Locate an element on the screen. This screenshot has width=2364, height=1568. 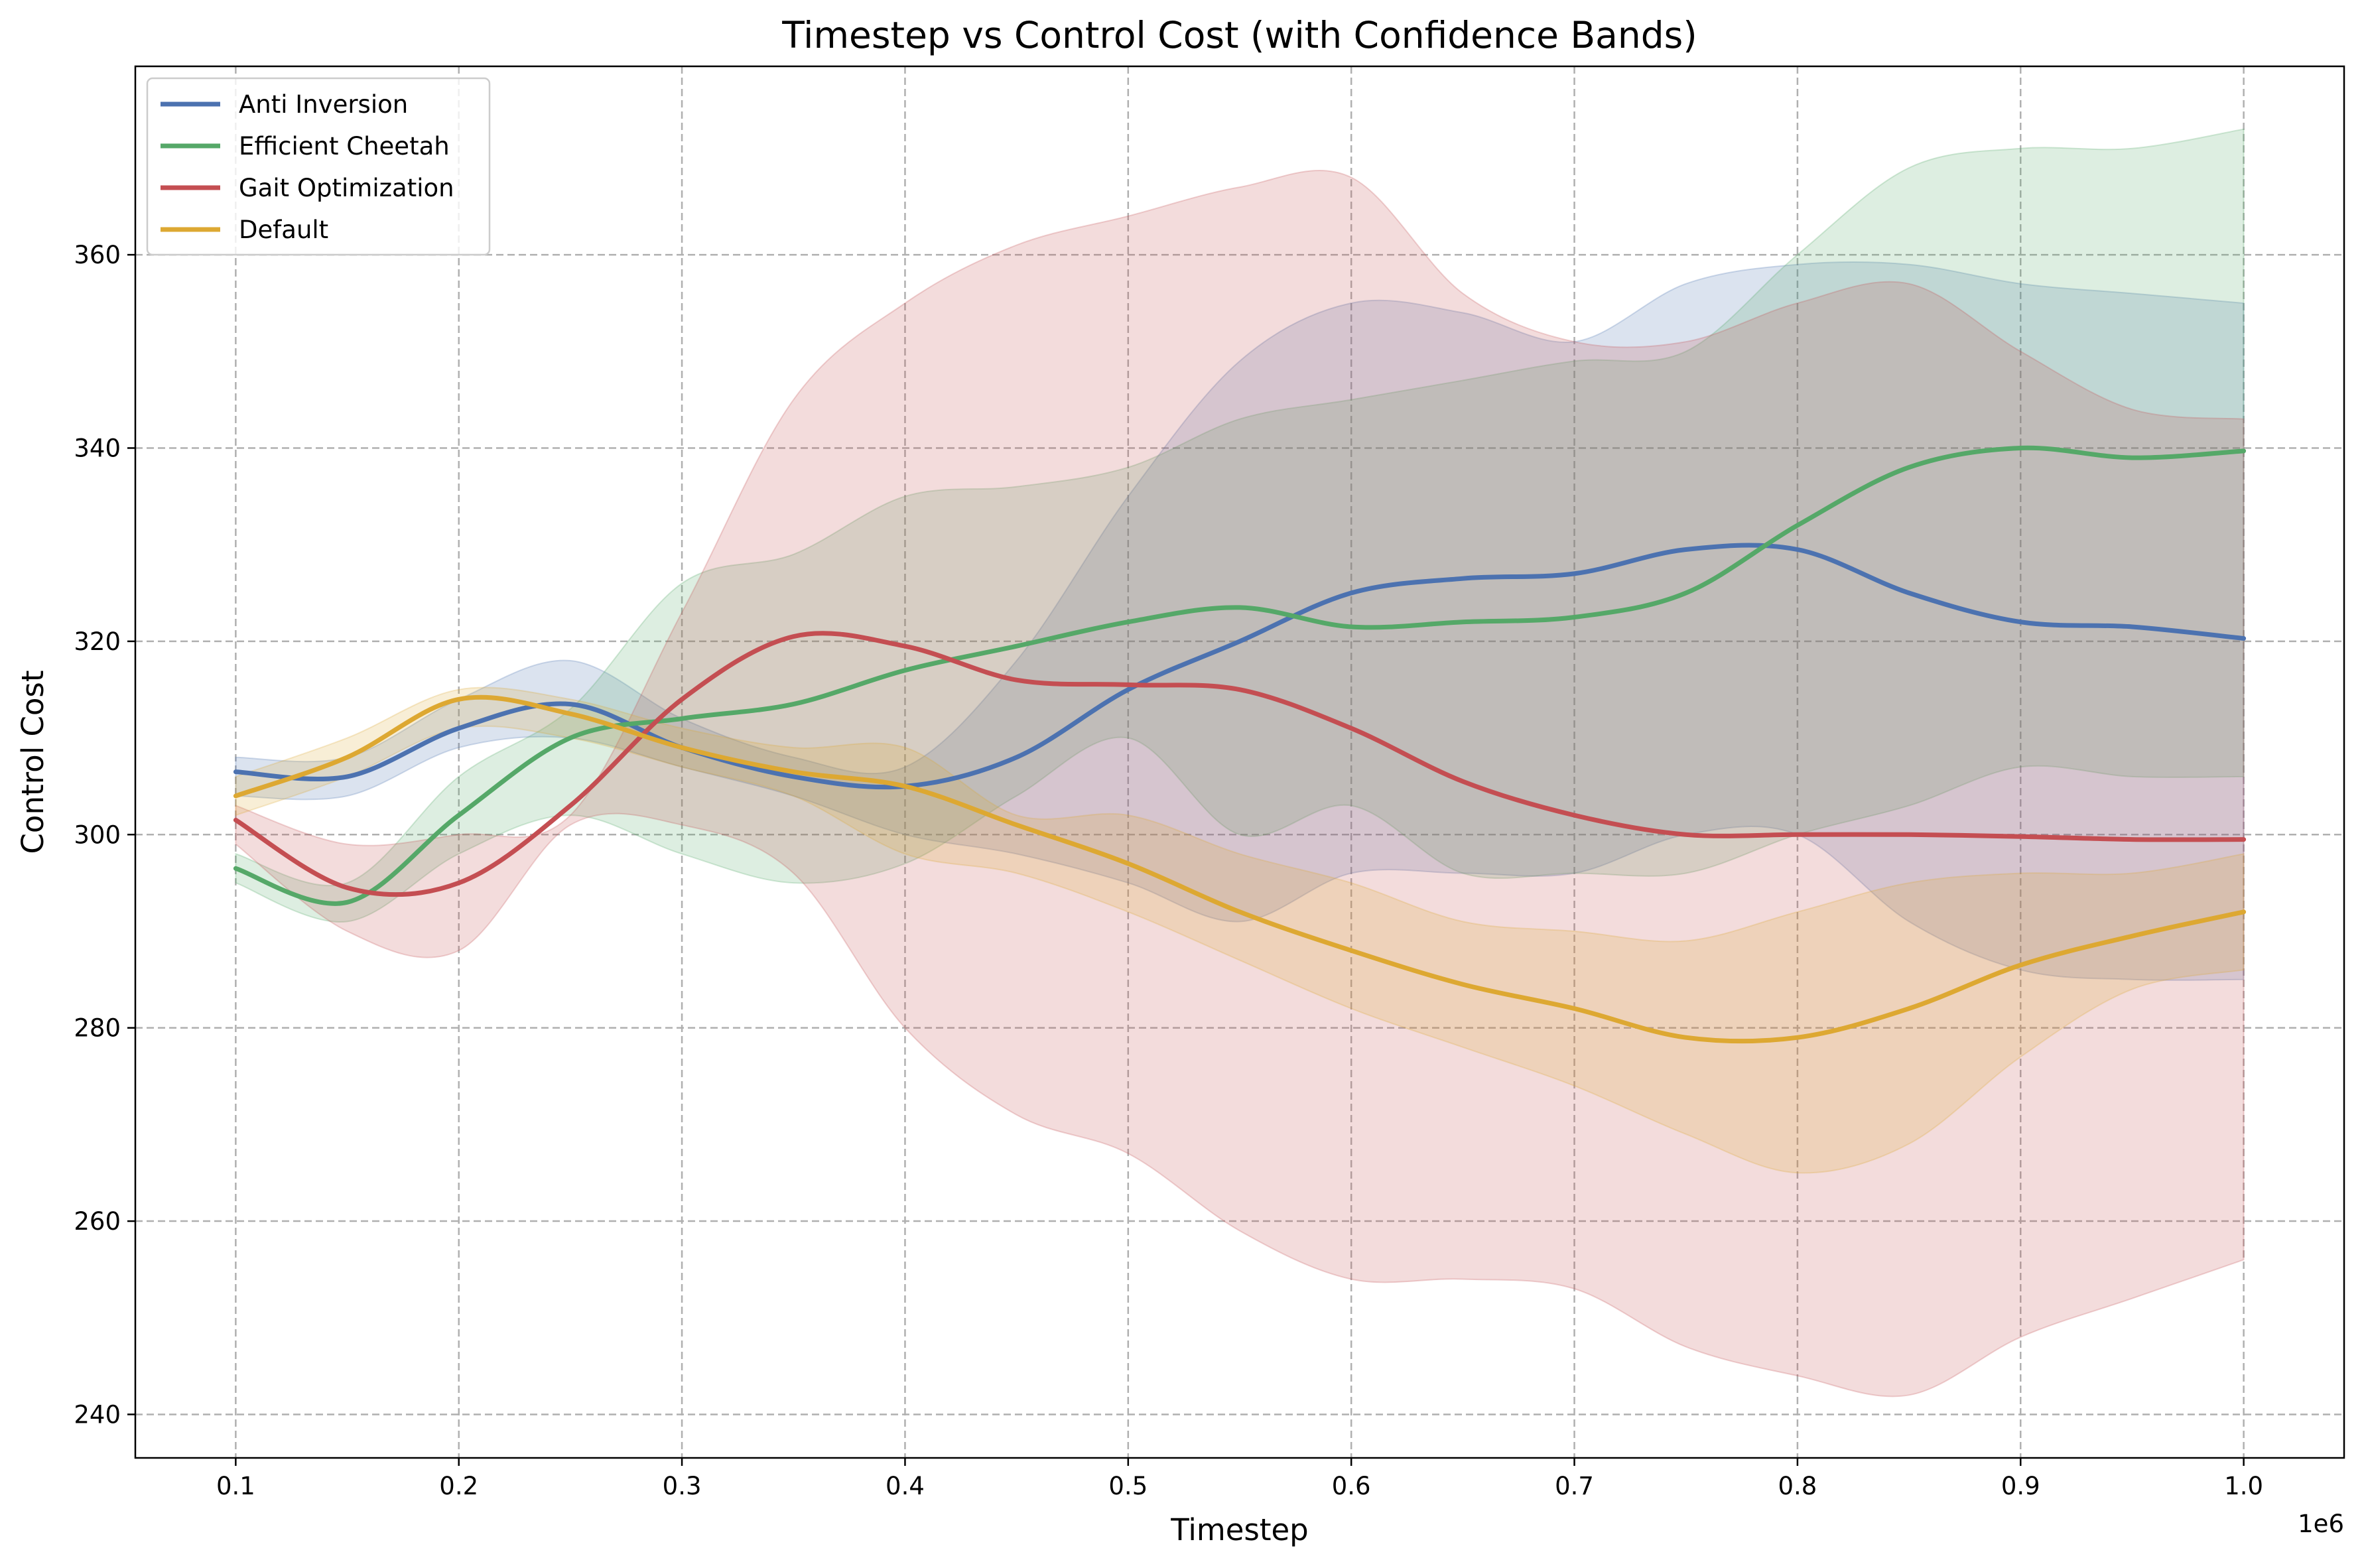
x-axis-offset-label: 1e6 is located at coordinates (2321, 1524).